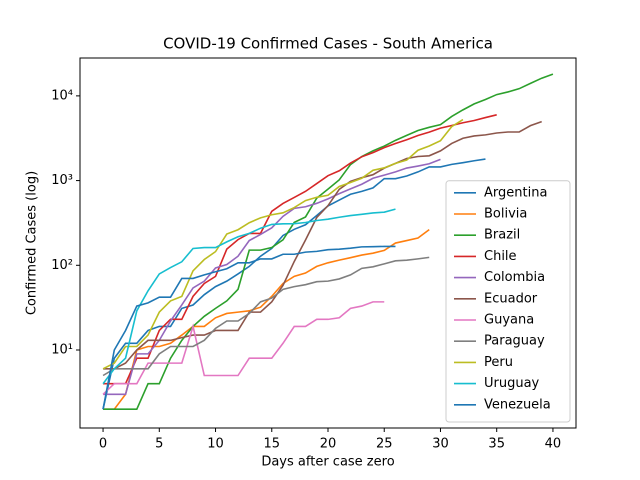  Describe the element at coordinates (511, 298) in the screenshot. I see `legend-label: Ecuador` at that location.